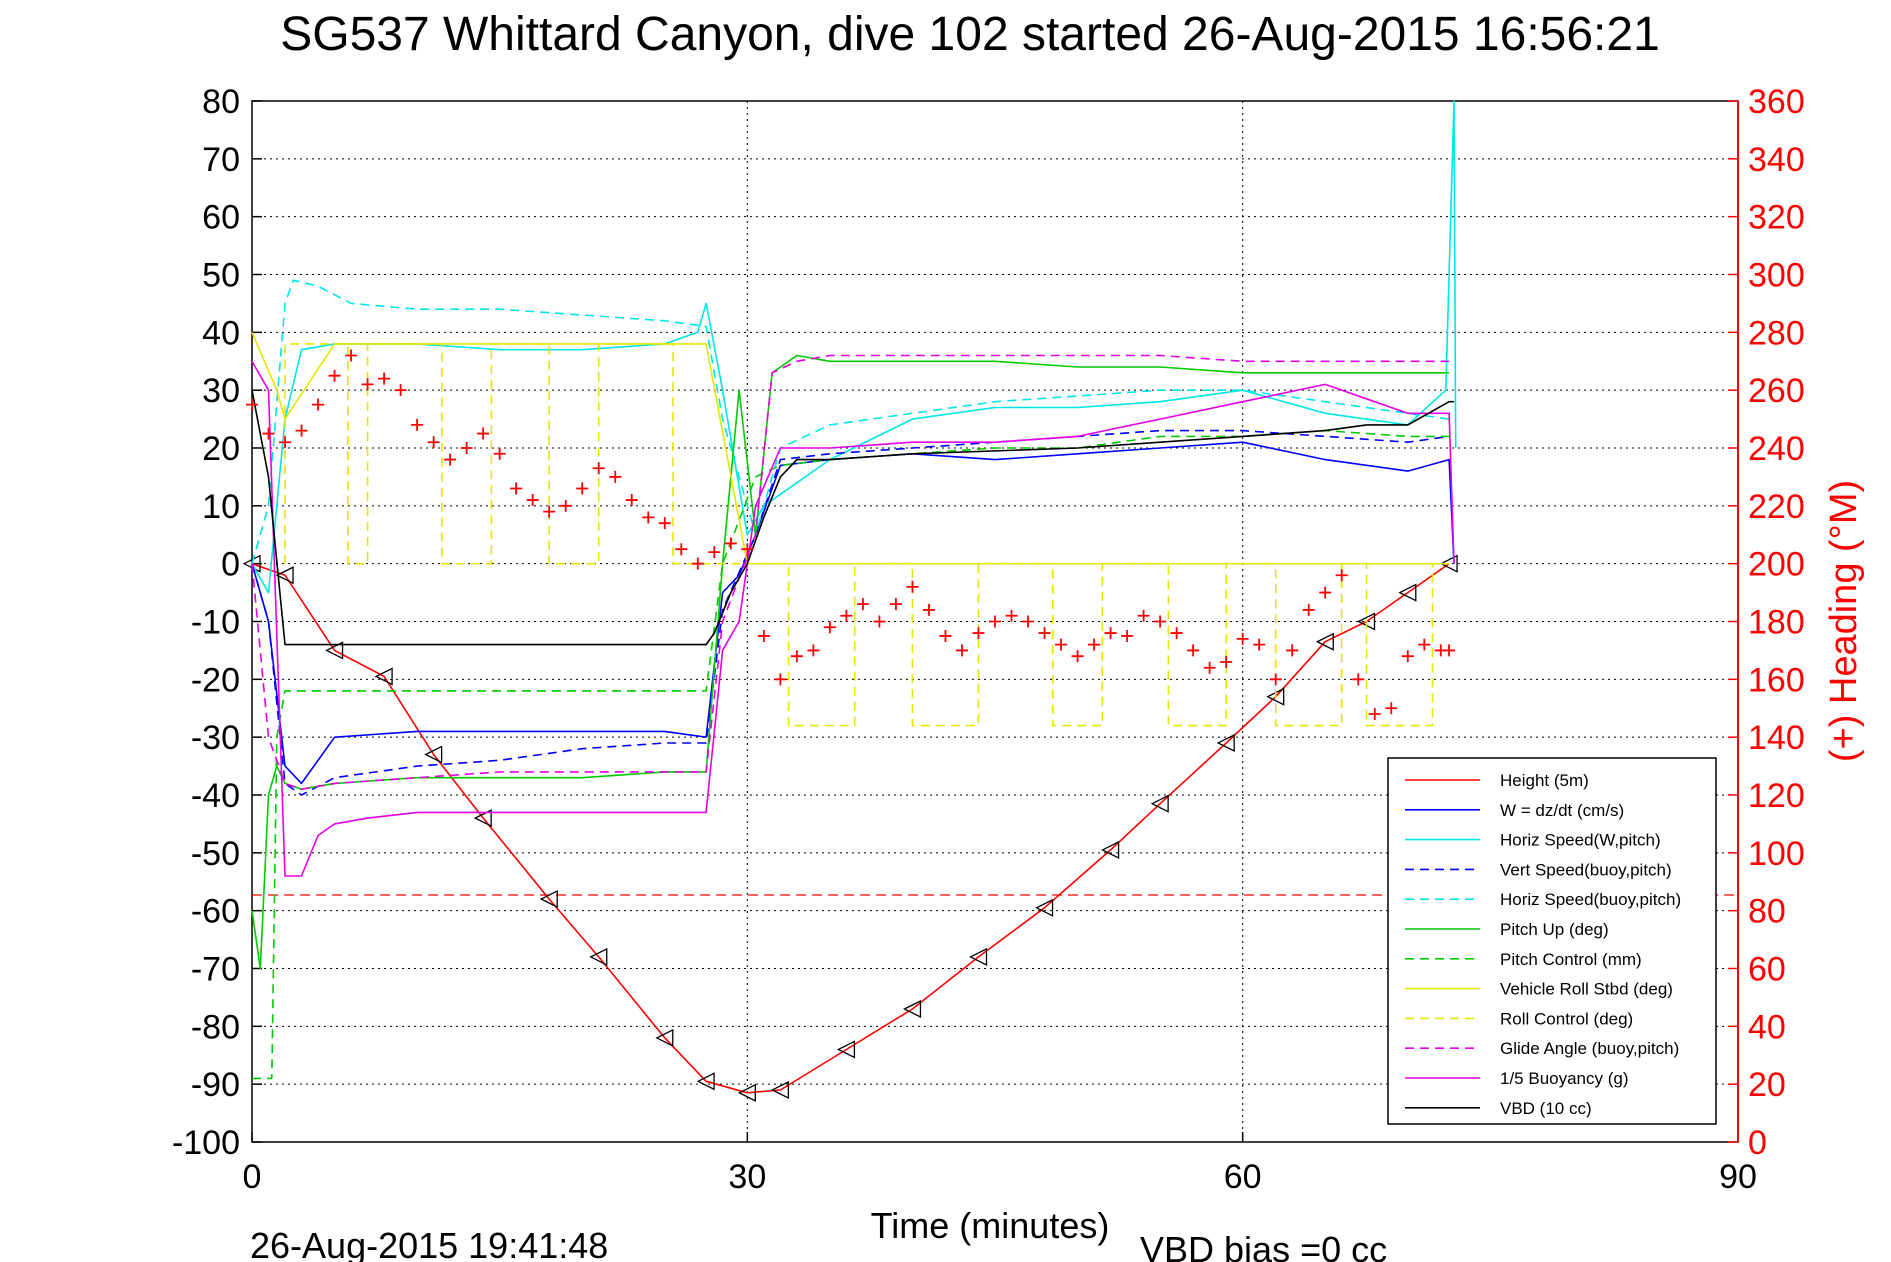 The image size is (1891, 1262). Describe the element at coordinates (429, 1243) in the screenshot. I see `footer-timestamp: 26-Aug-2015 19:41:48` at that location.